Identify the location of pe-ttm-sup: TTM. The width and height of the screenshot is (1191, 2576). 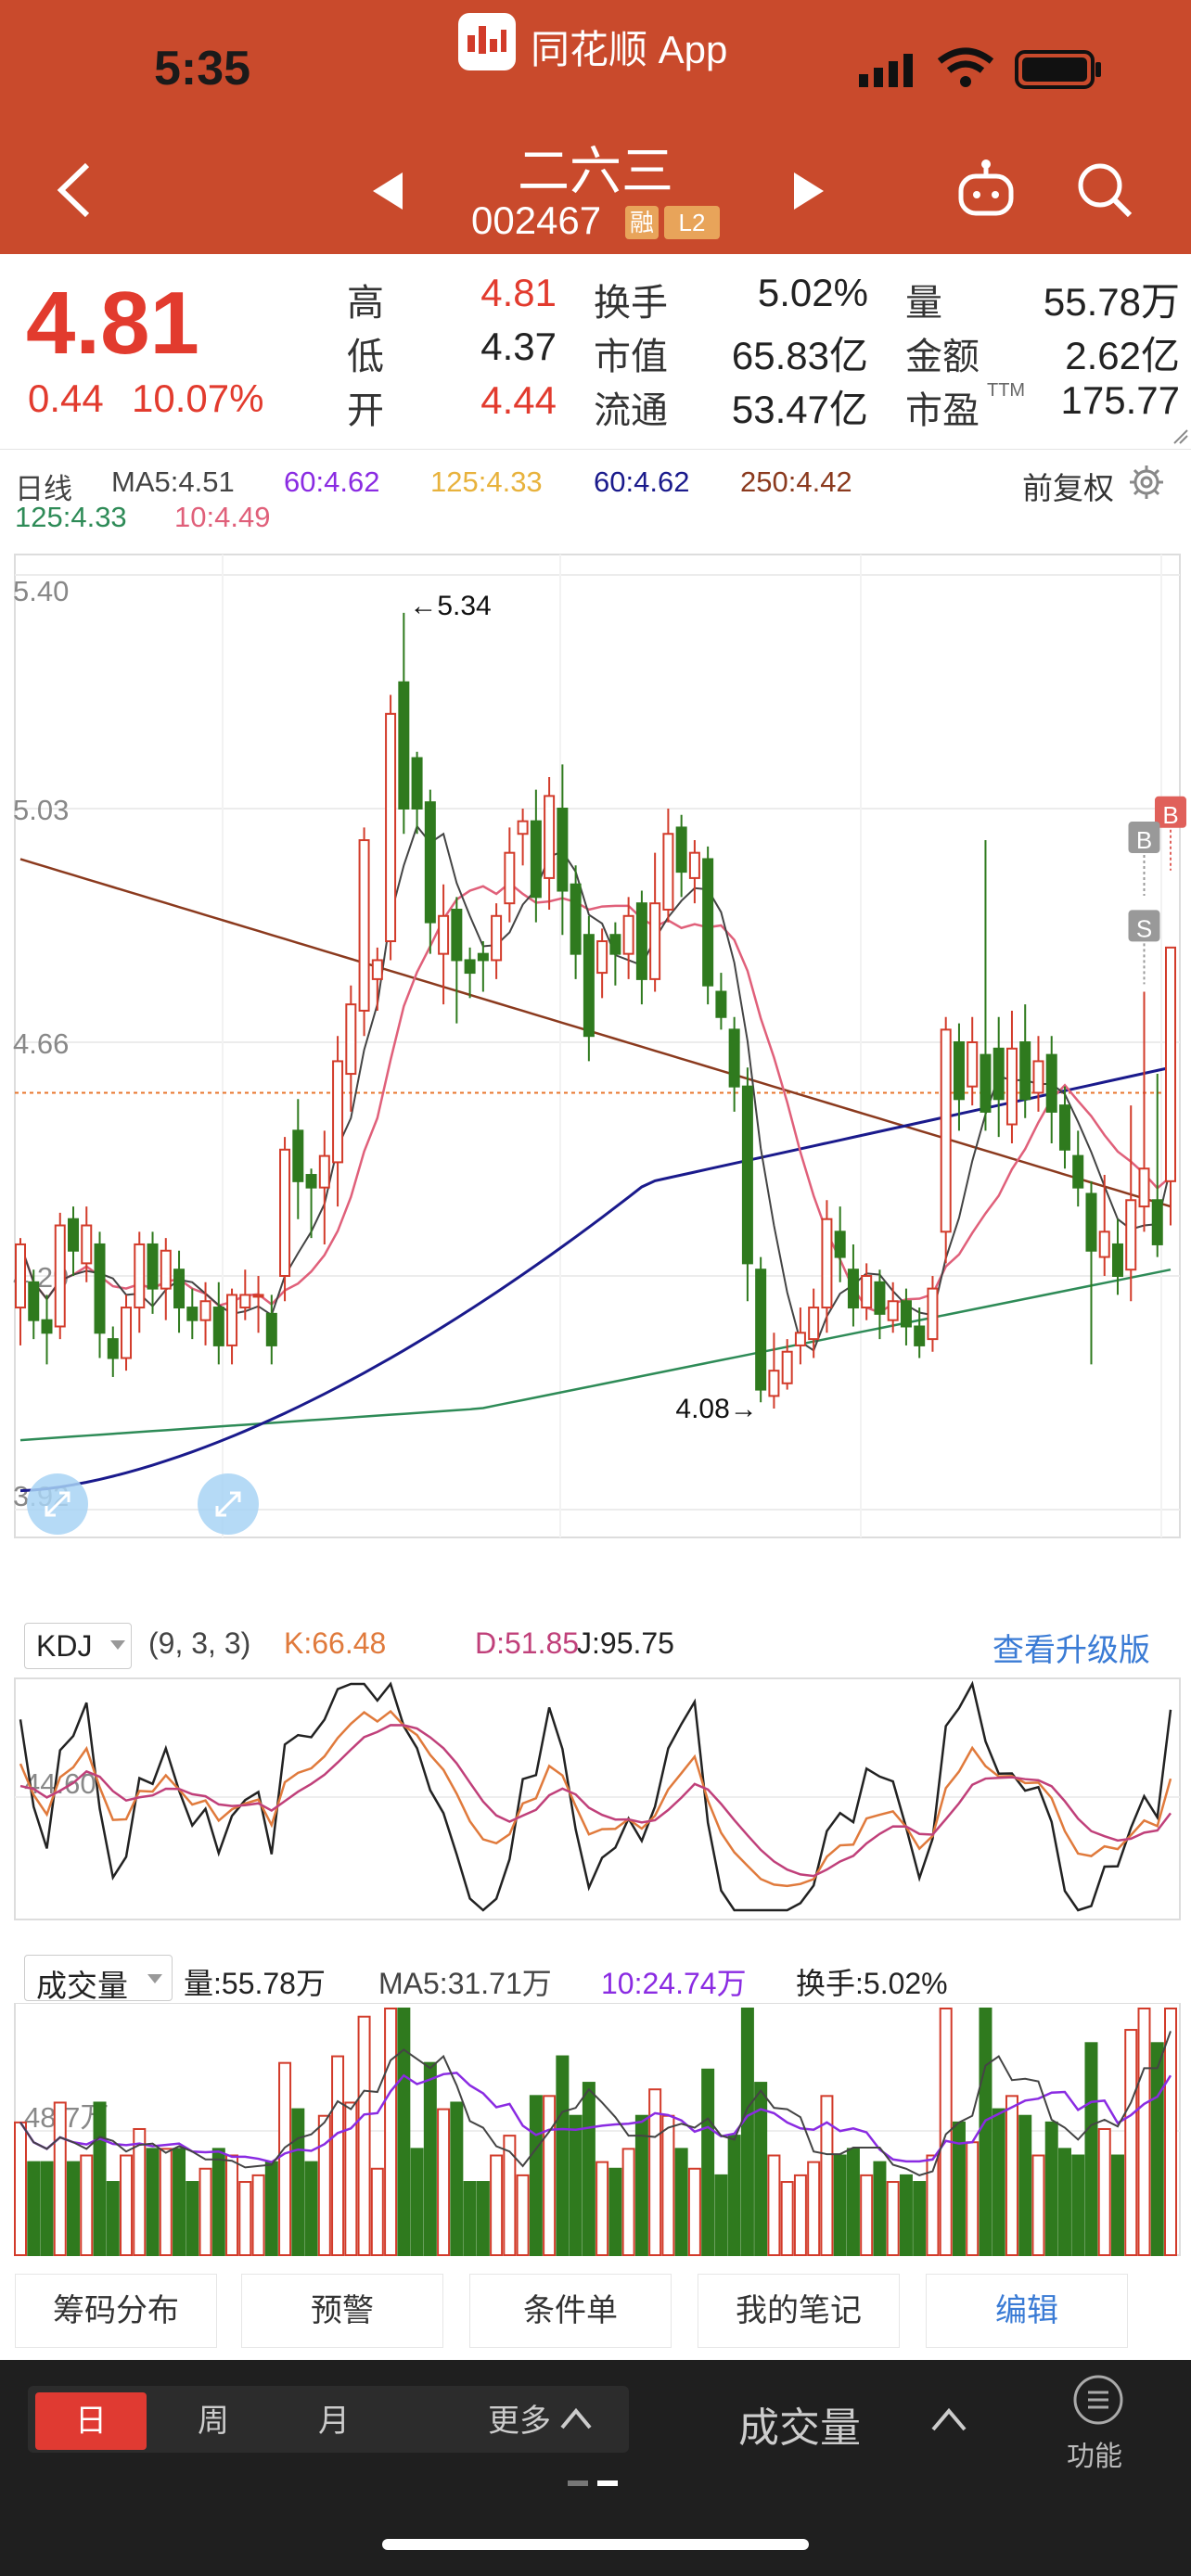
(1007, 390).